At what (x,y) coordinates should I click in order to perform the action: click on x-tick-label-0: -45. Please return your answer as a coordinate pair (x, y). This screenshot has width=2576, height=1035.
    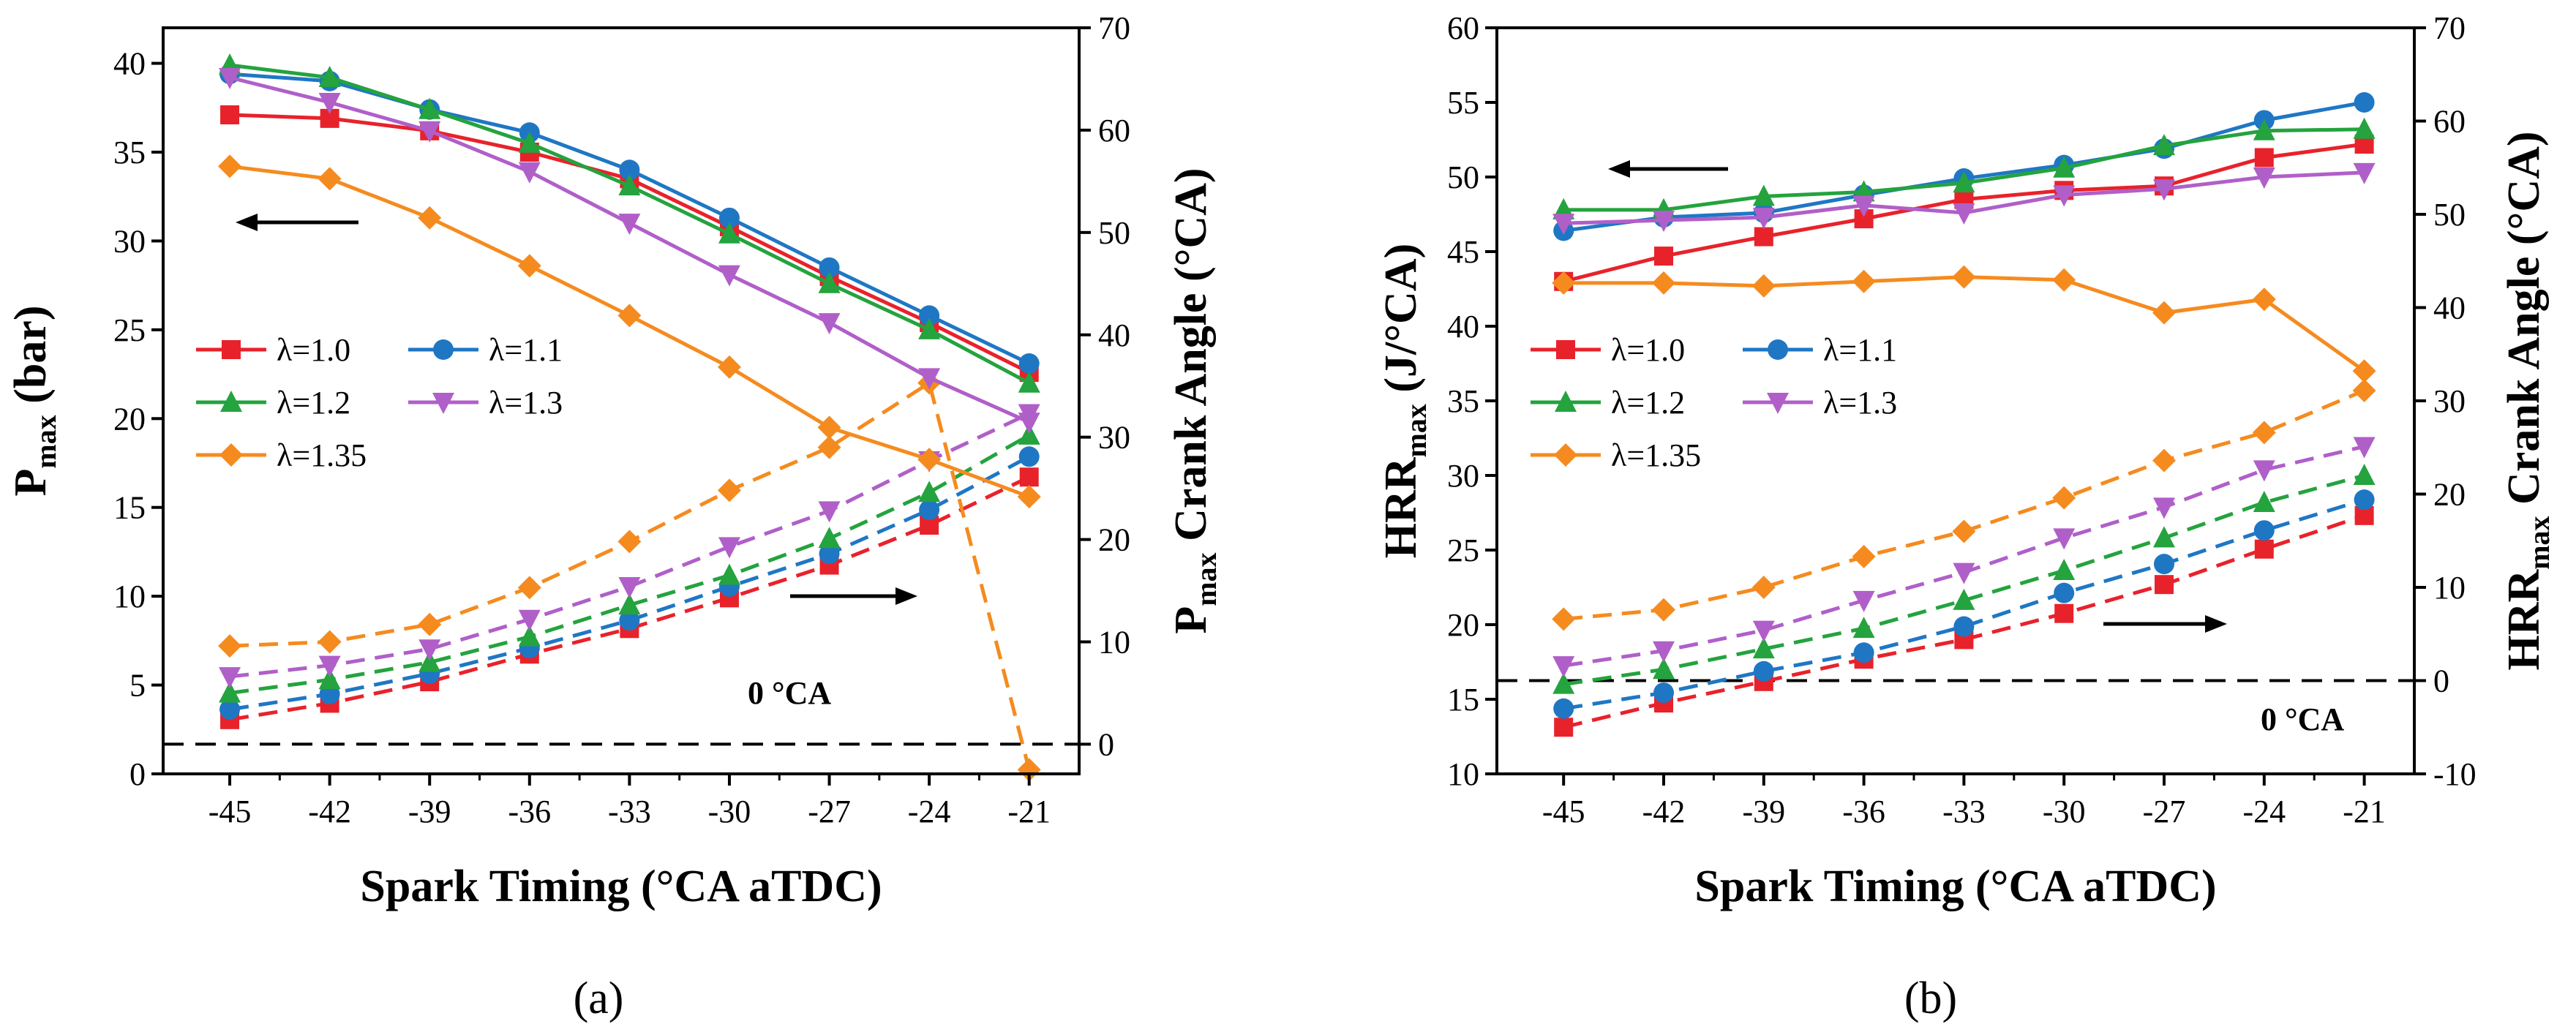
    Looking at the image, I should click on (1563, 811).